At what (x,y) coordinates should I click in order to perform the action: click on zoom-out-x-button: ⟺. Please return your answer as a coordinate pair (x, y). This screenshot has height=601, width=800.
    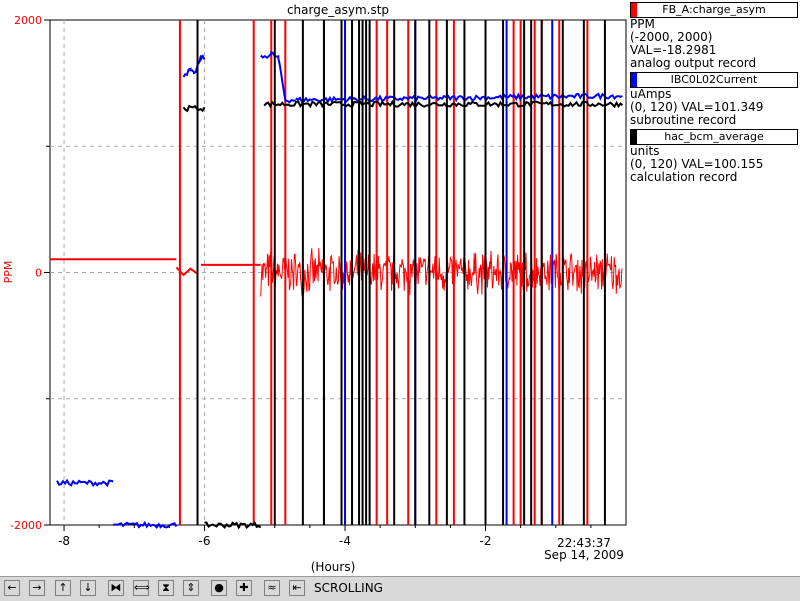
    Looking at the image, I should click on (141, 588).